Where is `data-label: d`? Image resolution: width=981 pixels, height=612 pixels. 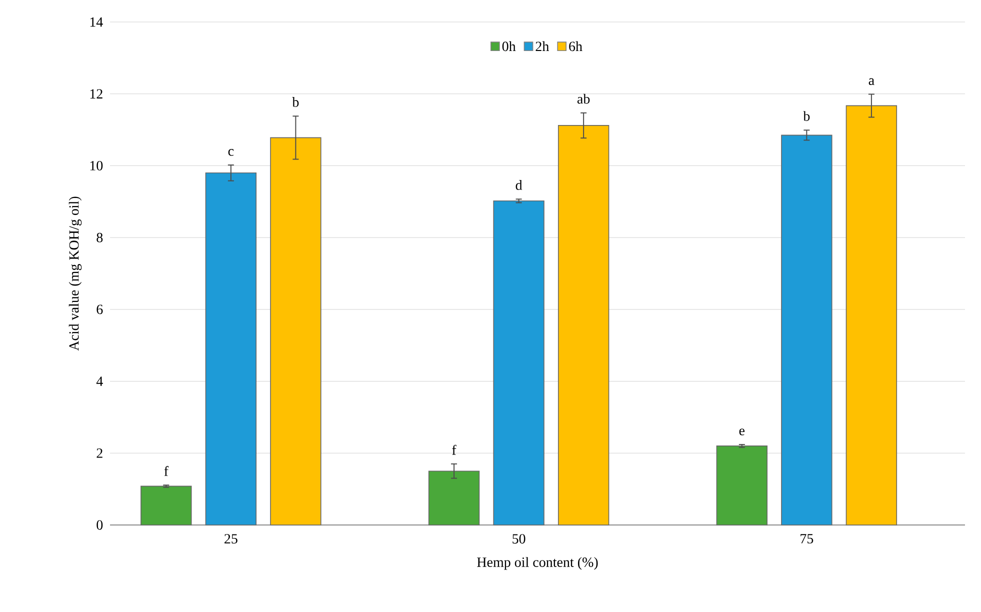
data-label: d is located at coordinates (519, 185).